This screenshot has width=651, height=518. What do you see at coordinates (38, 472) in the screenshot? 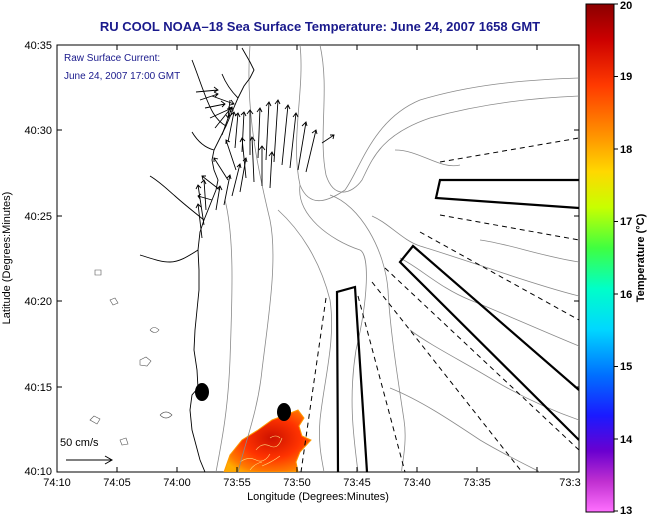
I see `y-tick-label: 40:10` at bounding box center [38, 472].